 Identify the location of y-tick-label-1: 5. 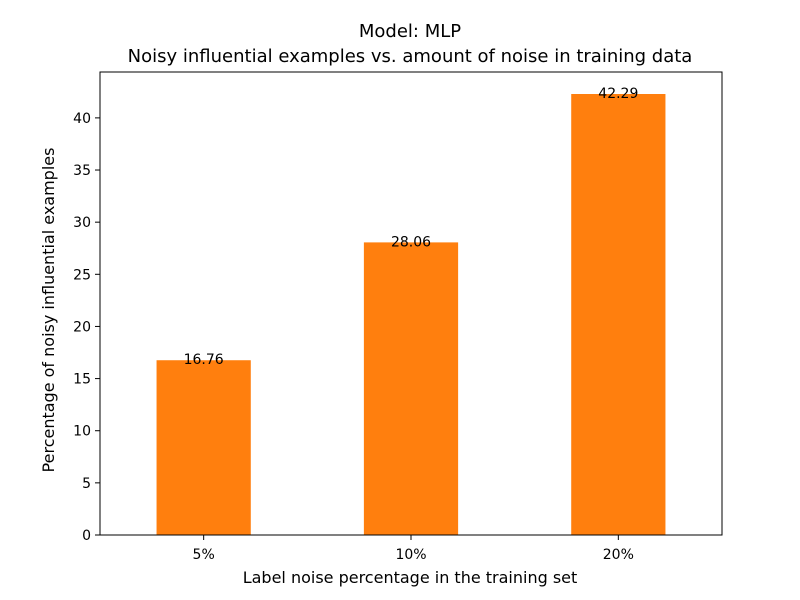
(86, 484).